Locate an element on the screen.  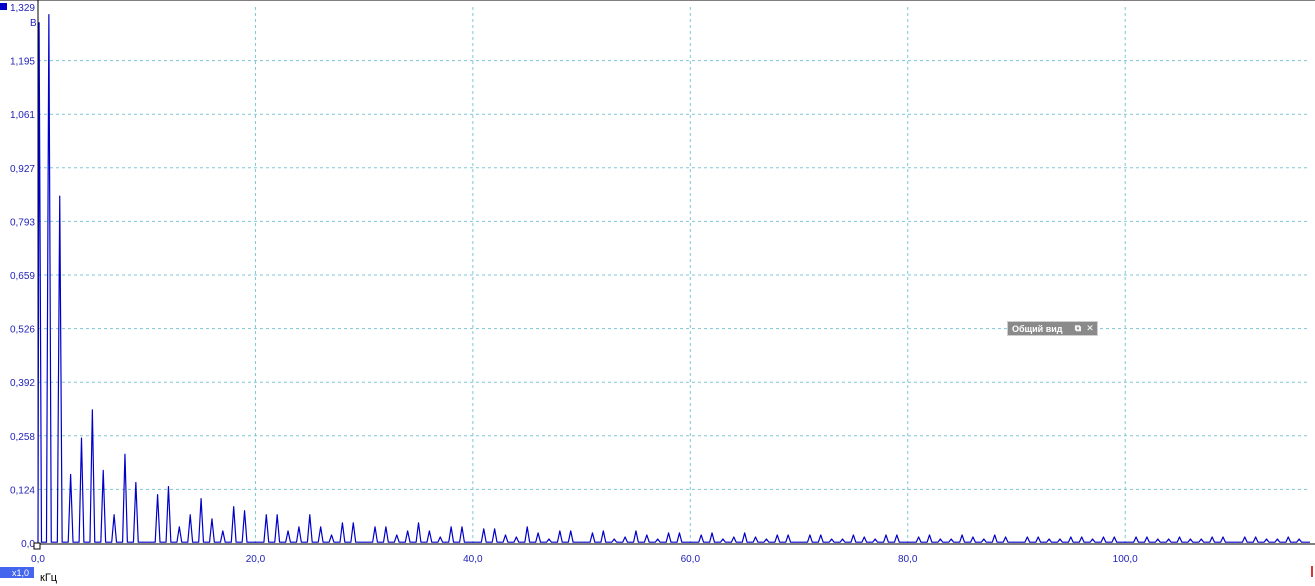
y-tick-label: 0,258 is located at coordinates (22, 437).